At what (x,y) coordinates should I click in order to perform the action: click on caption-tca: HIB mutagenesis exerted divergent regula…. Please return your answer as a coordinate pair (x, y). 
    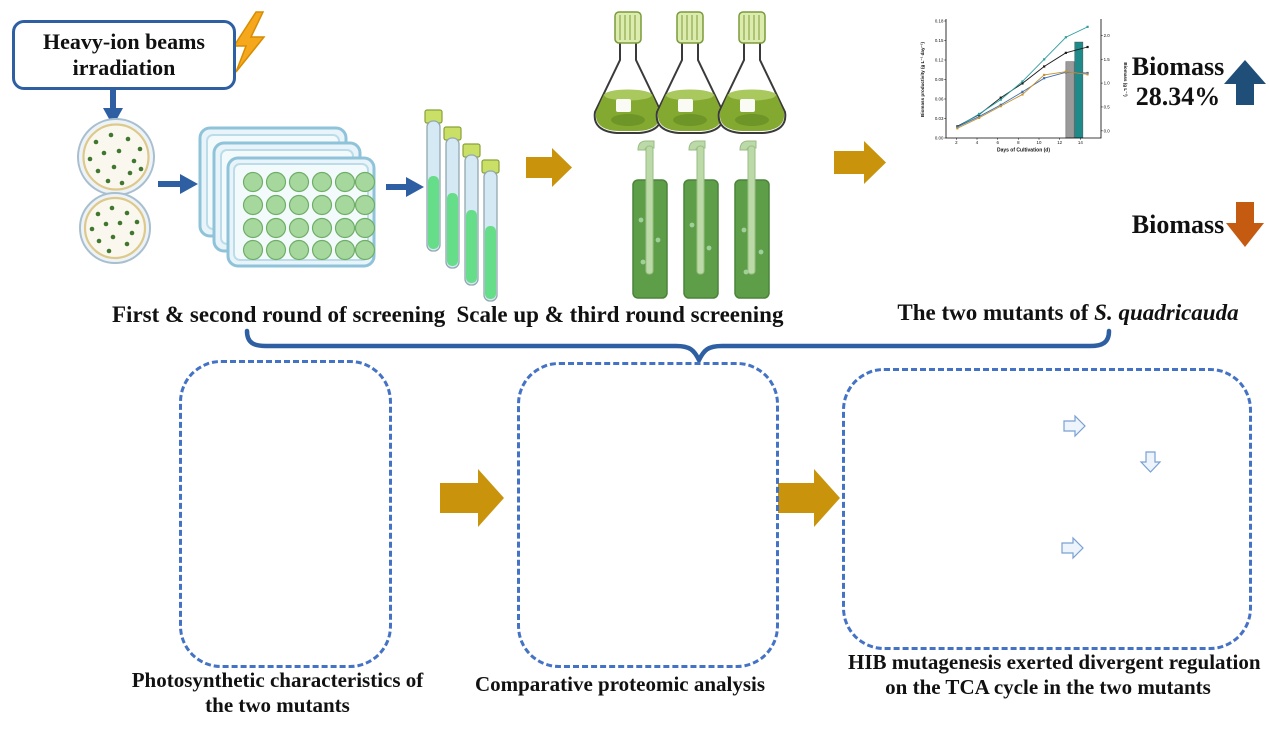
    Looking at the image, I should click on (1054, 674).